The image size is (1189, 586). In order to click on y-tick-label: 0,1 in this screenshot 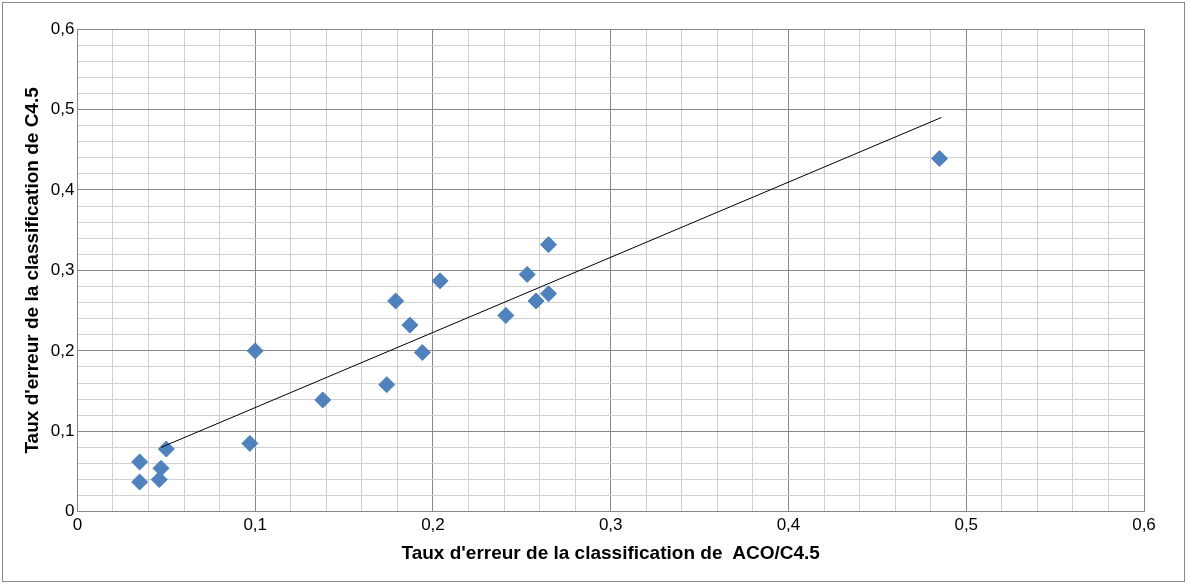, I will do `click(62, 431)`.